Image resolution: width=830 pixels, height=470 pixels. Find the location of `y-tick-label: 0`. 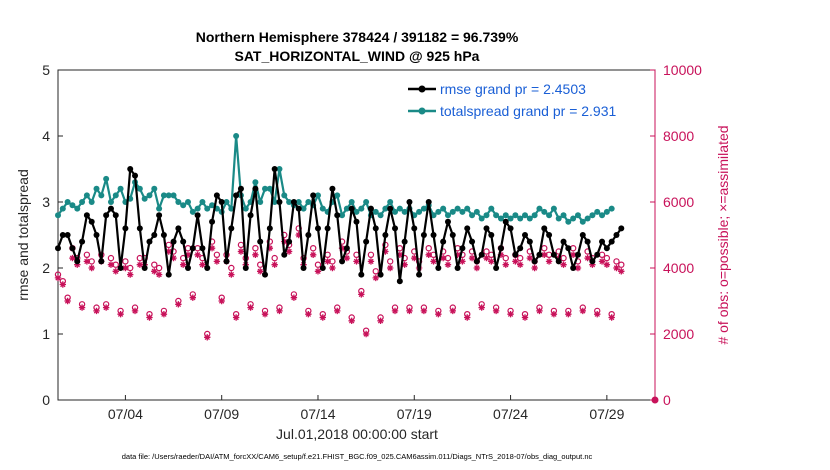

y-tick-label: 0 is located at coordinates (46, 400).